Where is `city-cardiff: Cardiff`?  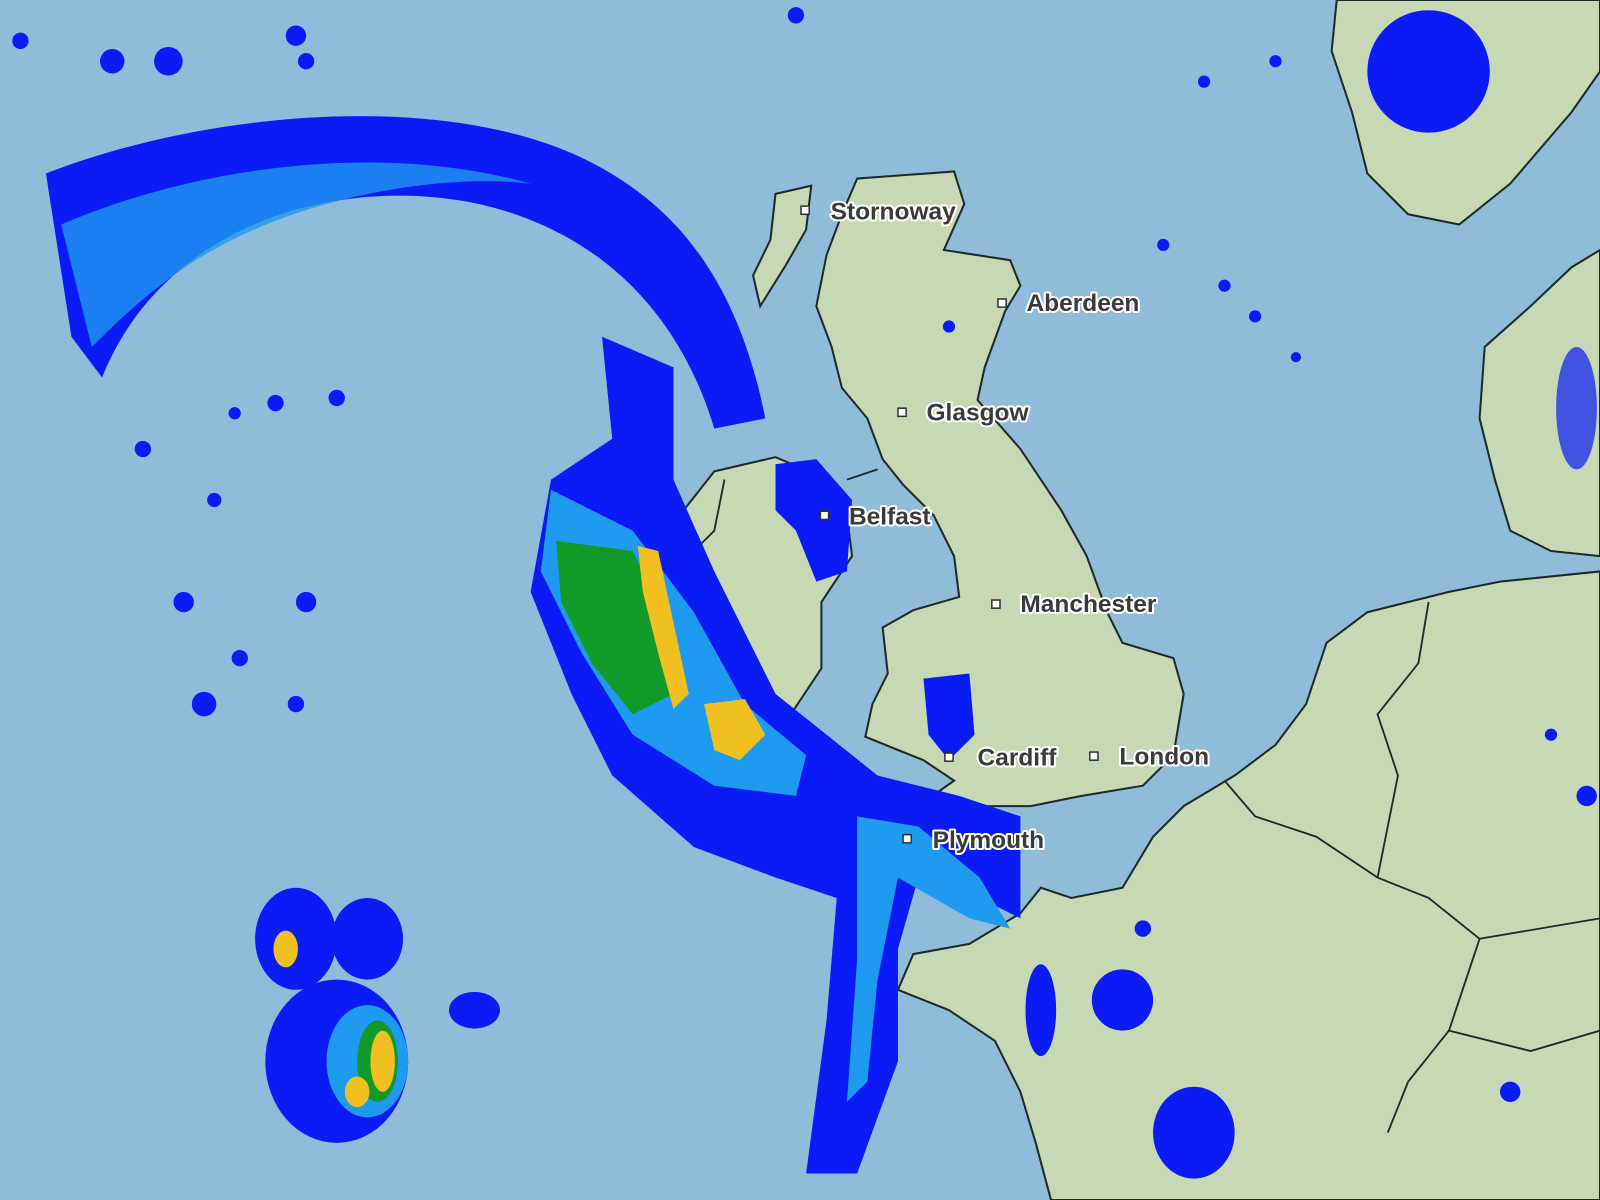 city-cardiff: Cardiff is located at coordinates (1001, 757).